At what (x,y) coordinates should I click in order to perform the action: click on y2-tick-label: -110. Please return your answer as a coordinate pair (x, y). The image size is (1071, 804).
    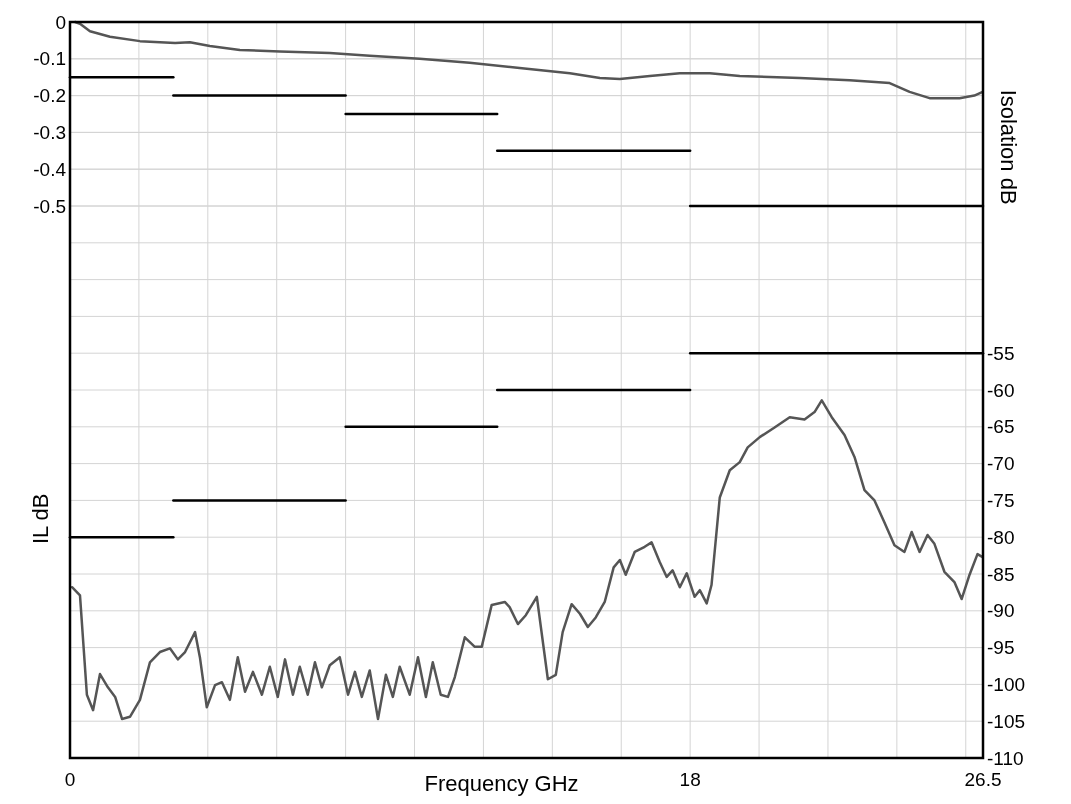
    Looking at the image, I should click on (1005, 758).